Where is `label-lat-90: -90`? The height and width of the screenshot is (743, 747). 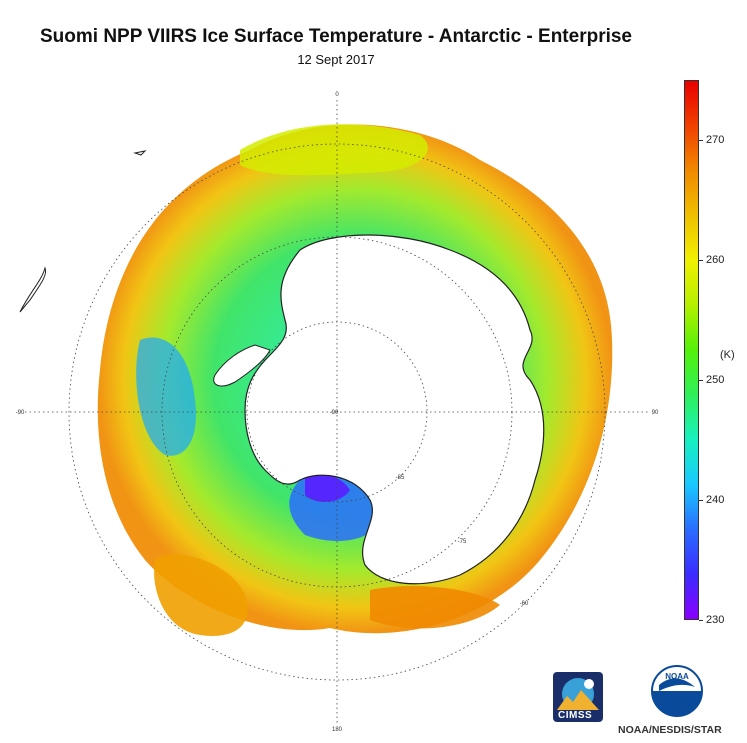 label-lat-90: -90 is located at coordinates (334, 413).